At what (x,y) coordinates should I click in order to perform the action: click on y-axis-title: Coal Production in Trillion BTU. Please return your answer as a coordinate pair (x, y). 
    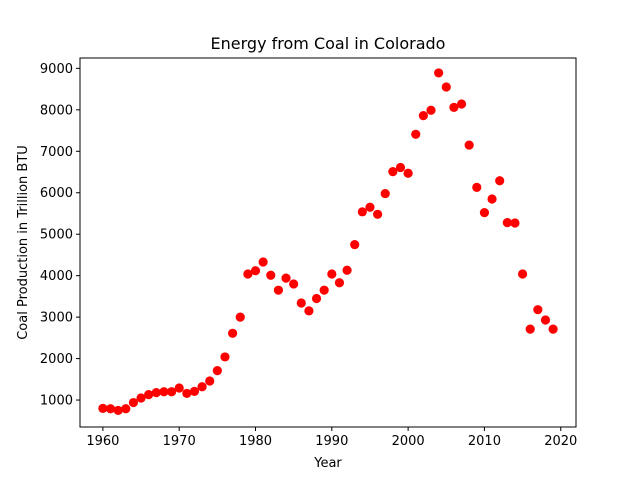
    Looking at the image, I should click on (23, 242).